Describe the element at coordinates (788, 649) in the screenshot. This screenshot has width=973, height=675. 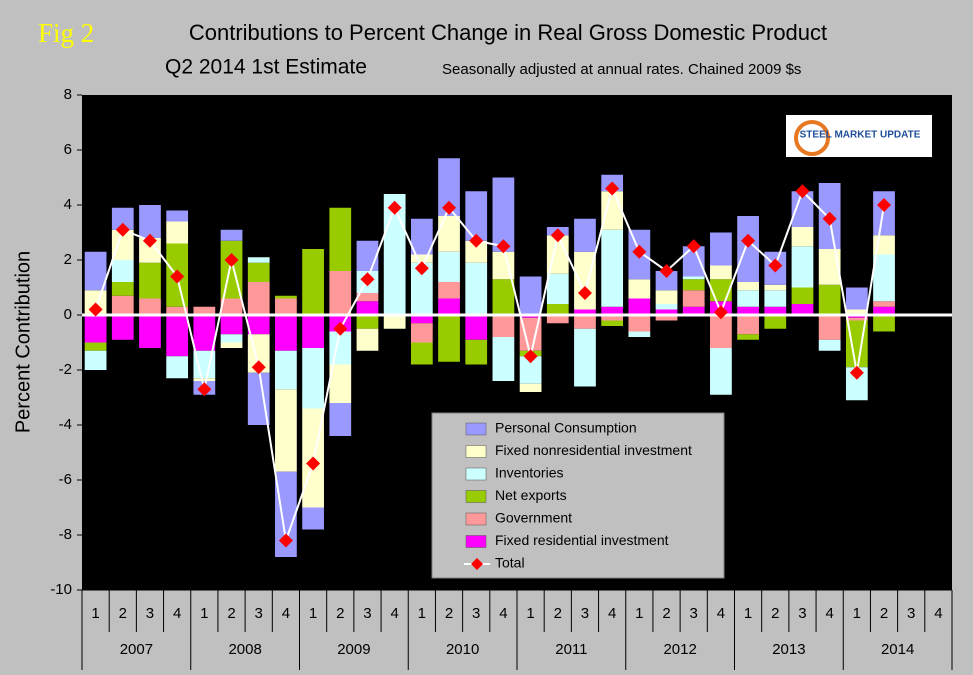
I see `year-label: 2013` at that location.